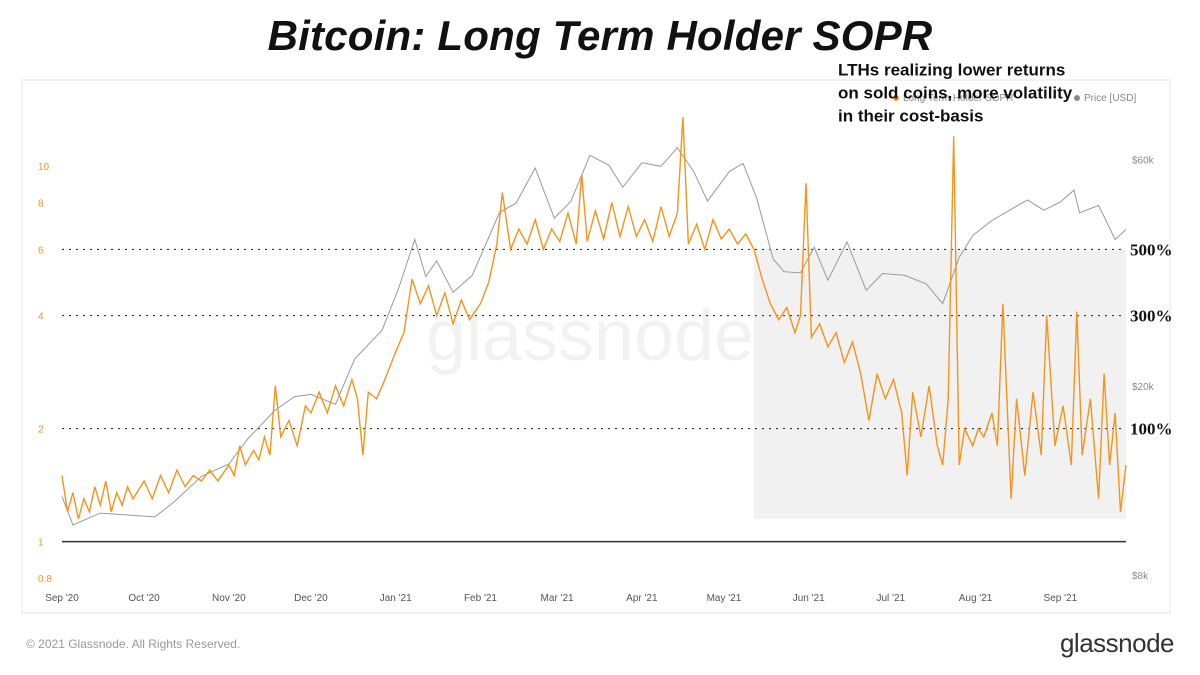 The image size is (1200, 675). I want to click on watermark: glassnode, so click(590, 336).